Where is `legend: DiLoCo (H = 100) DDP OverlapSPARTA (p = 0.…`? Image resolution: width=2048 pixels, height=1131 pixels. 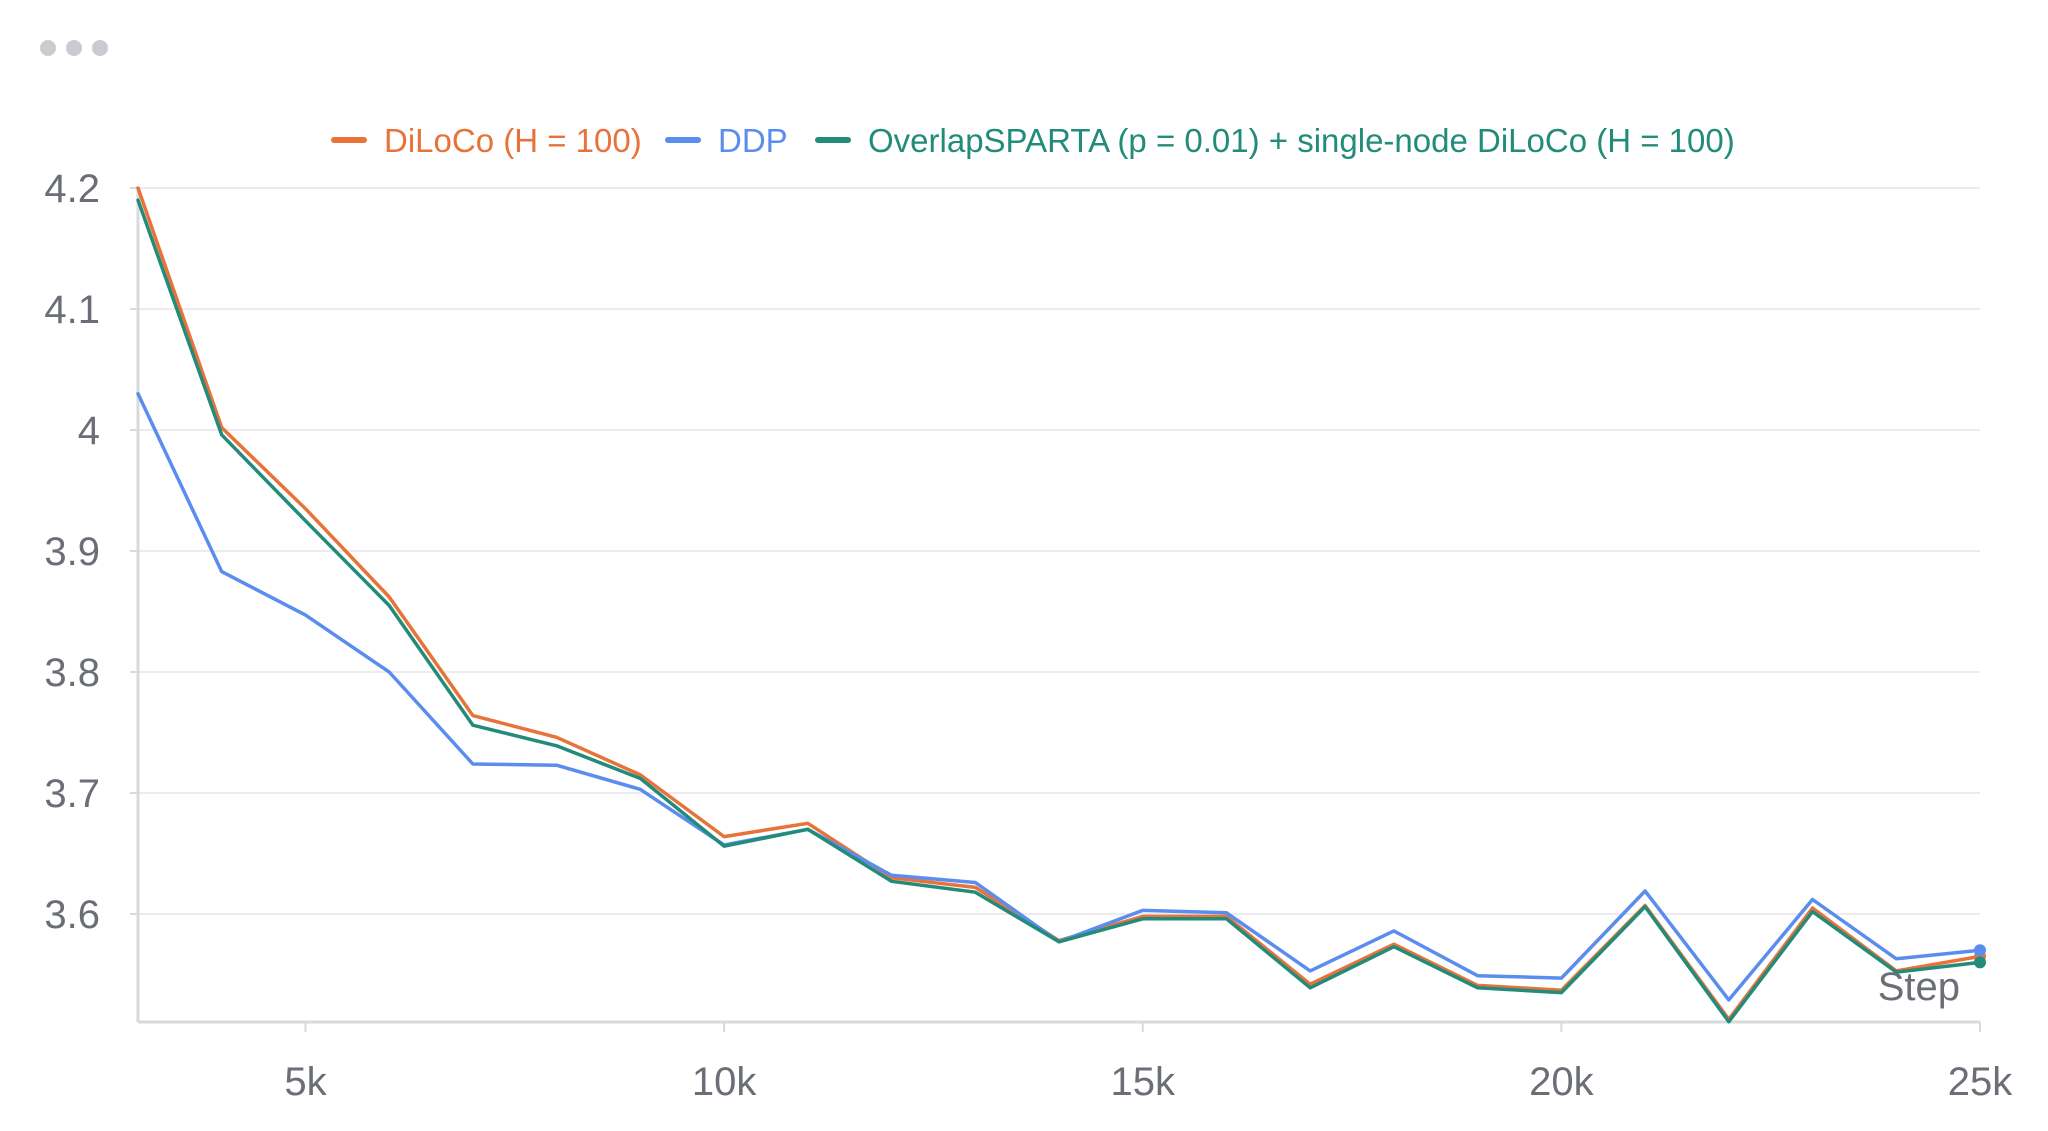
legend: DiLoCo (H = 100) DDP OverlapSPARTA (p = 0.… is located at coordinates (1033, 140).